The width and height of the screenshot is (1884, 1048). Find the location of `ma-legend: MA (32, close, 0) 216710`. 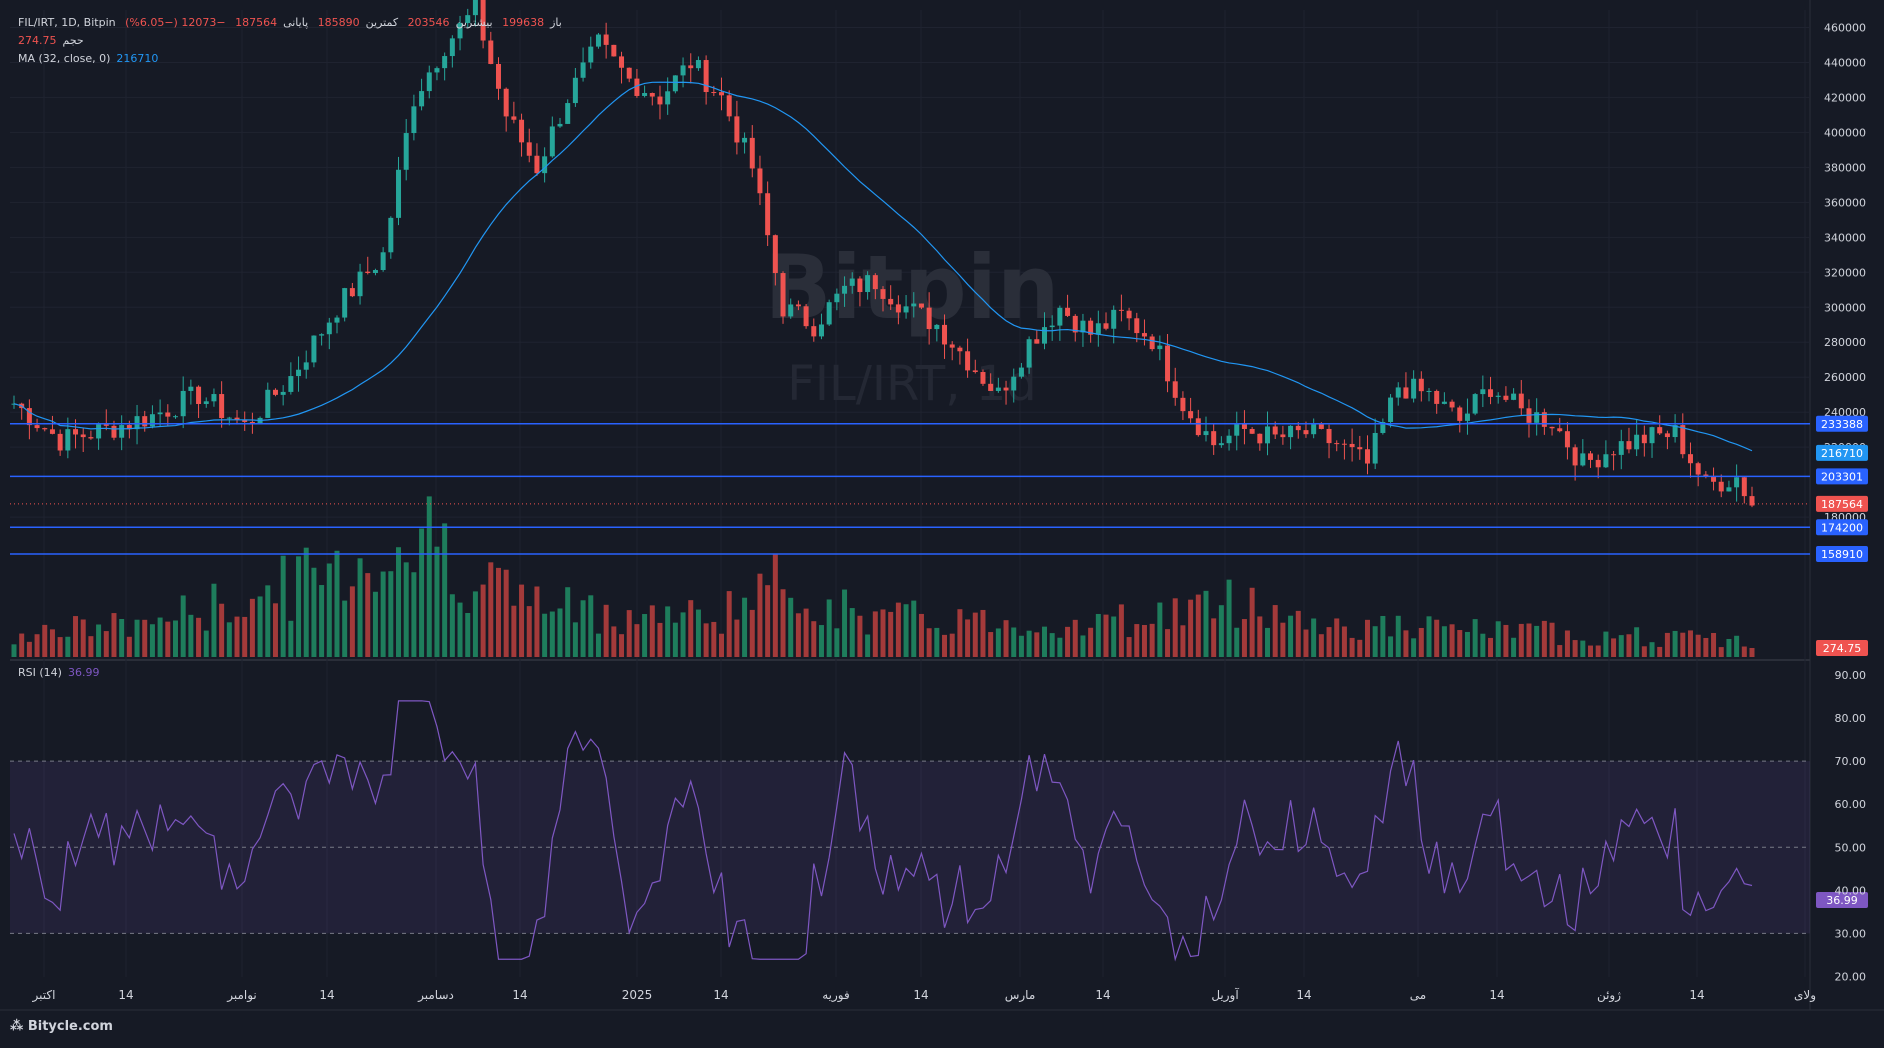

ma-legend: MA (32, close, 0) 216710 is located at coordinates (91, 58).